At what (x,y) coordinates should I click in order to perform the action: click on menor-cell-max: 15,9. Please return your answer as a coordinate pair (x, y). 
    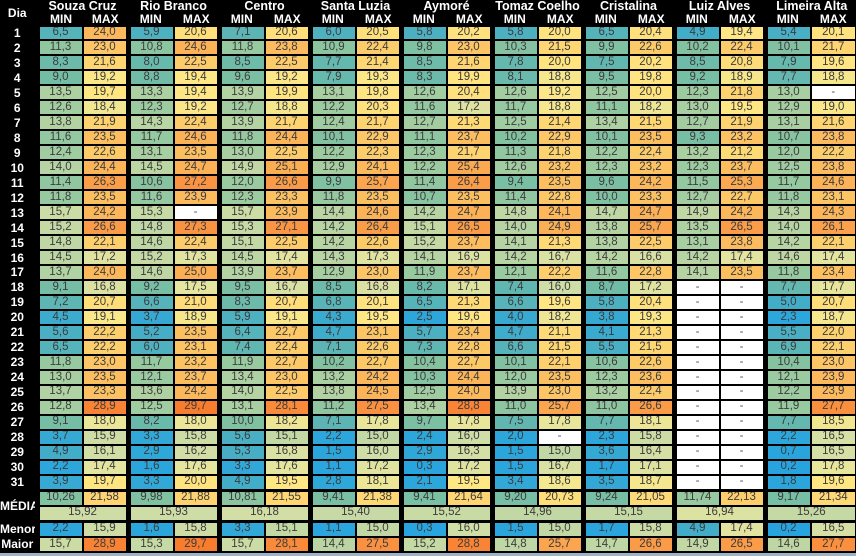
    Looking at the image, I should click on (105, 528).